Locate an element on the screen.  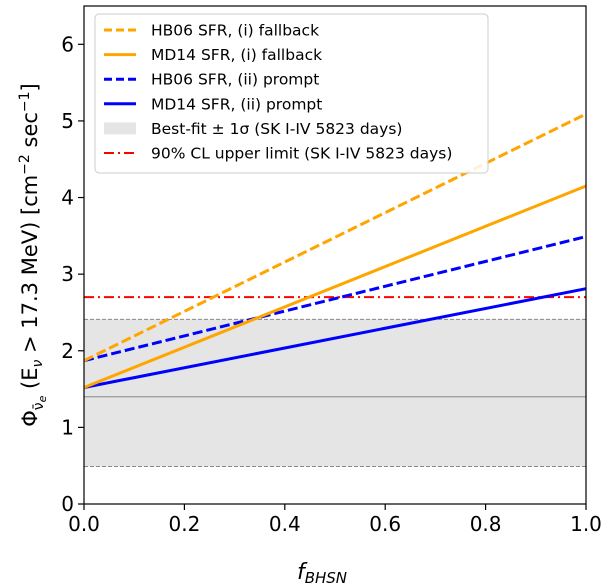
y-tick-label: 4 is located at coordinates (67, 198).